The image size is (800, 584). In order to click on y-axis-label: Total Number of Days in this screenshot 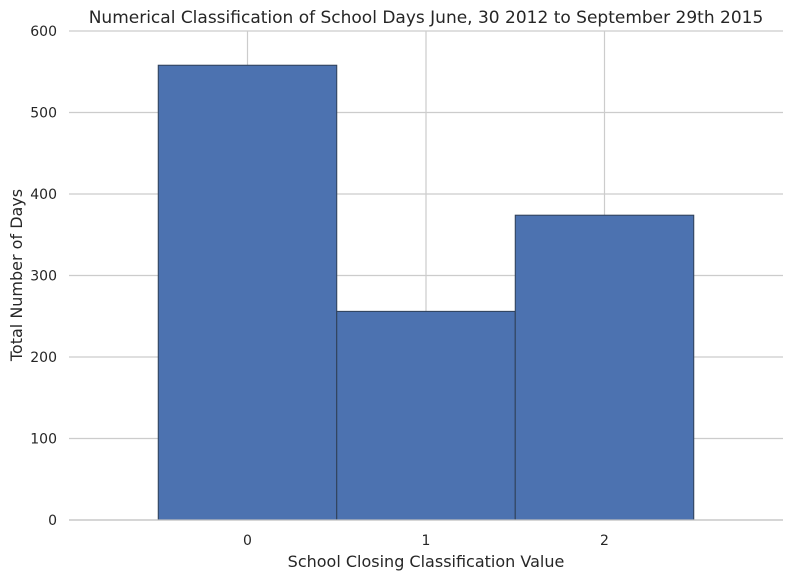, I will do `click(16, 275)`.